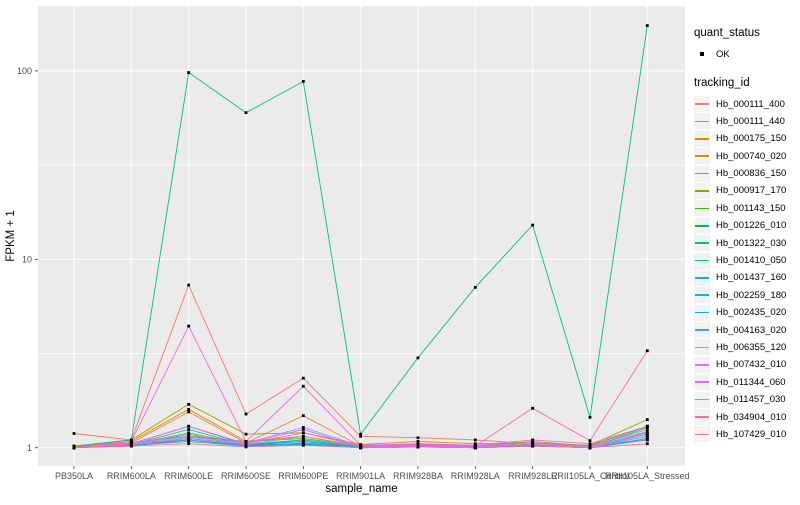 The width and height of the screenshot is (800, 505). What do you see at coordinates (747, 208) in the screenshot?
I see `legend-item: Hb_001143_150` at bounding box center [747, 208].